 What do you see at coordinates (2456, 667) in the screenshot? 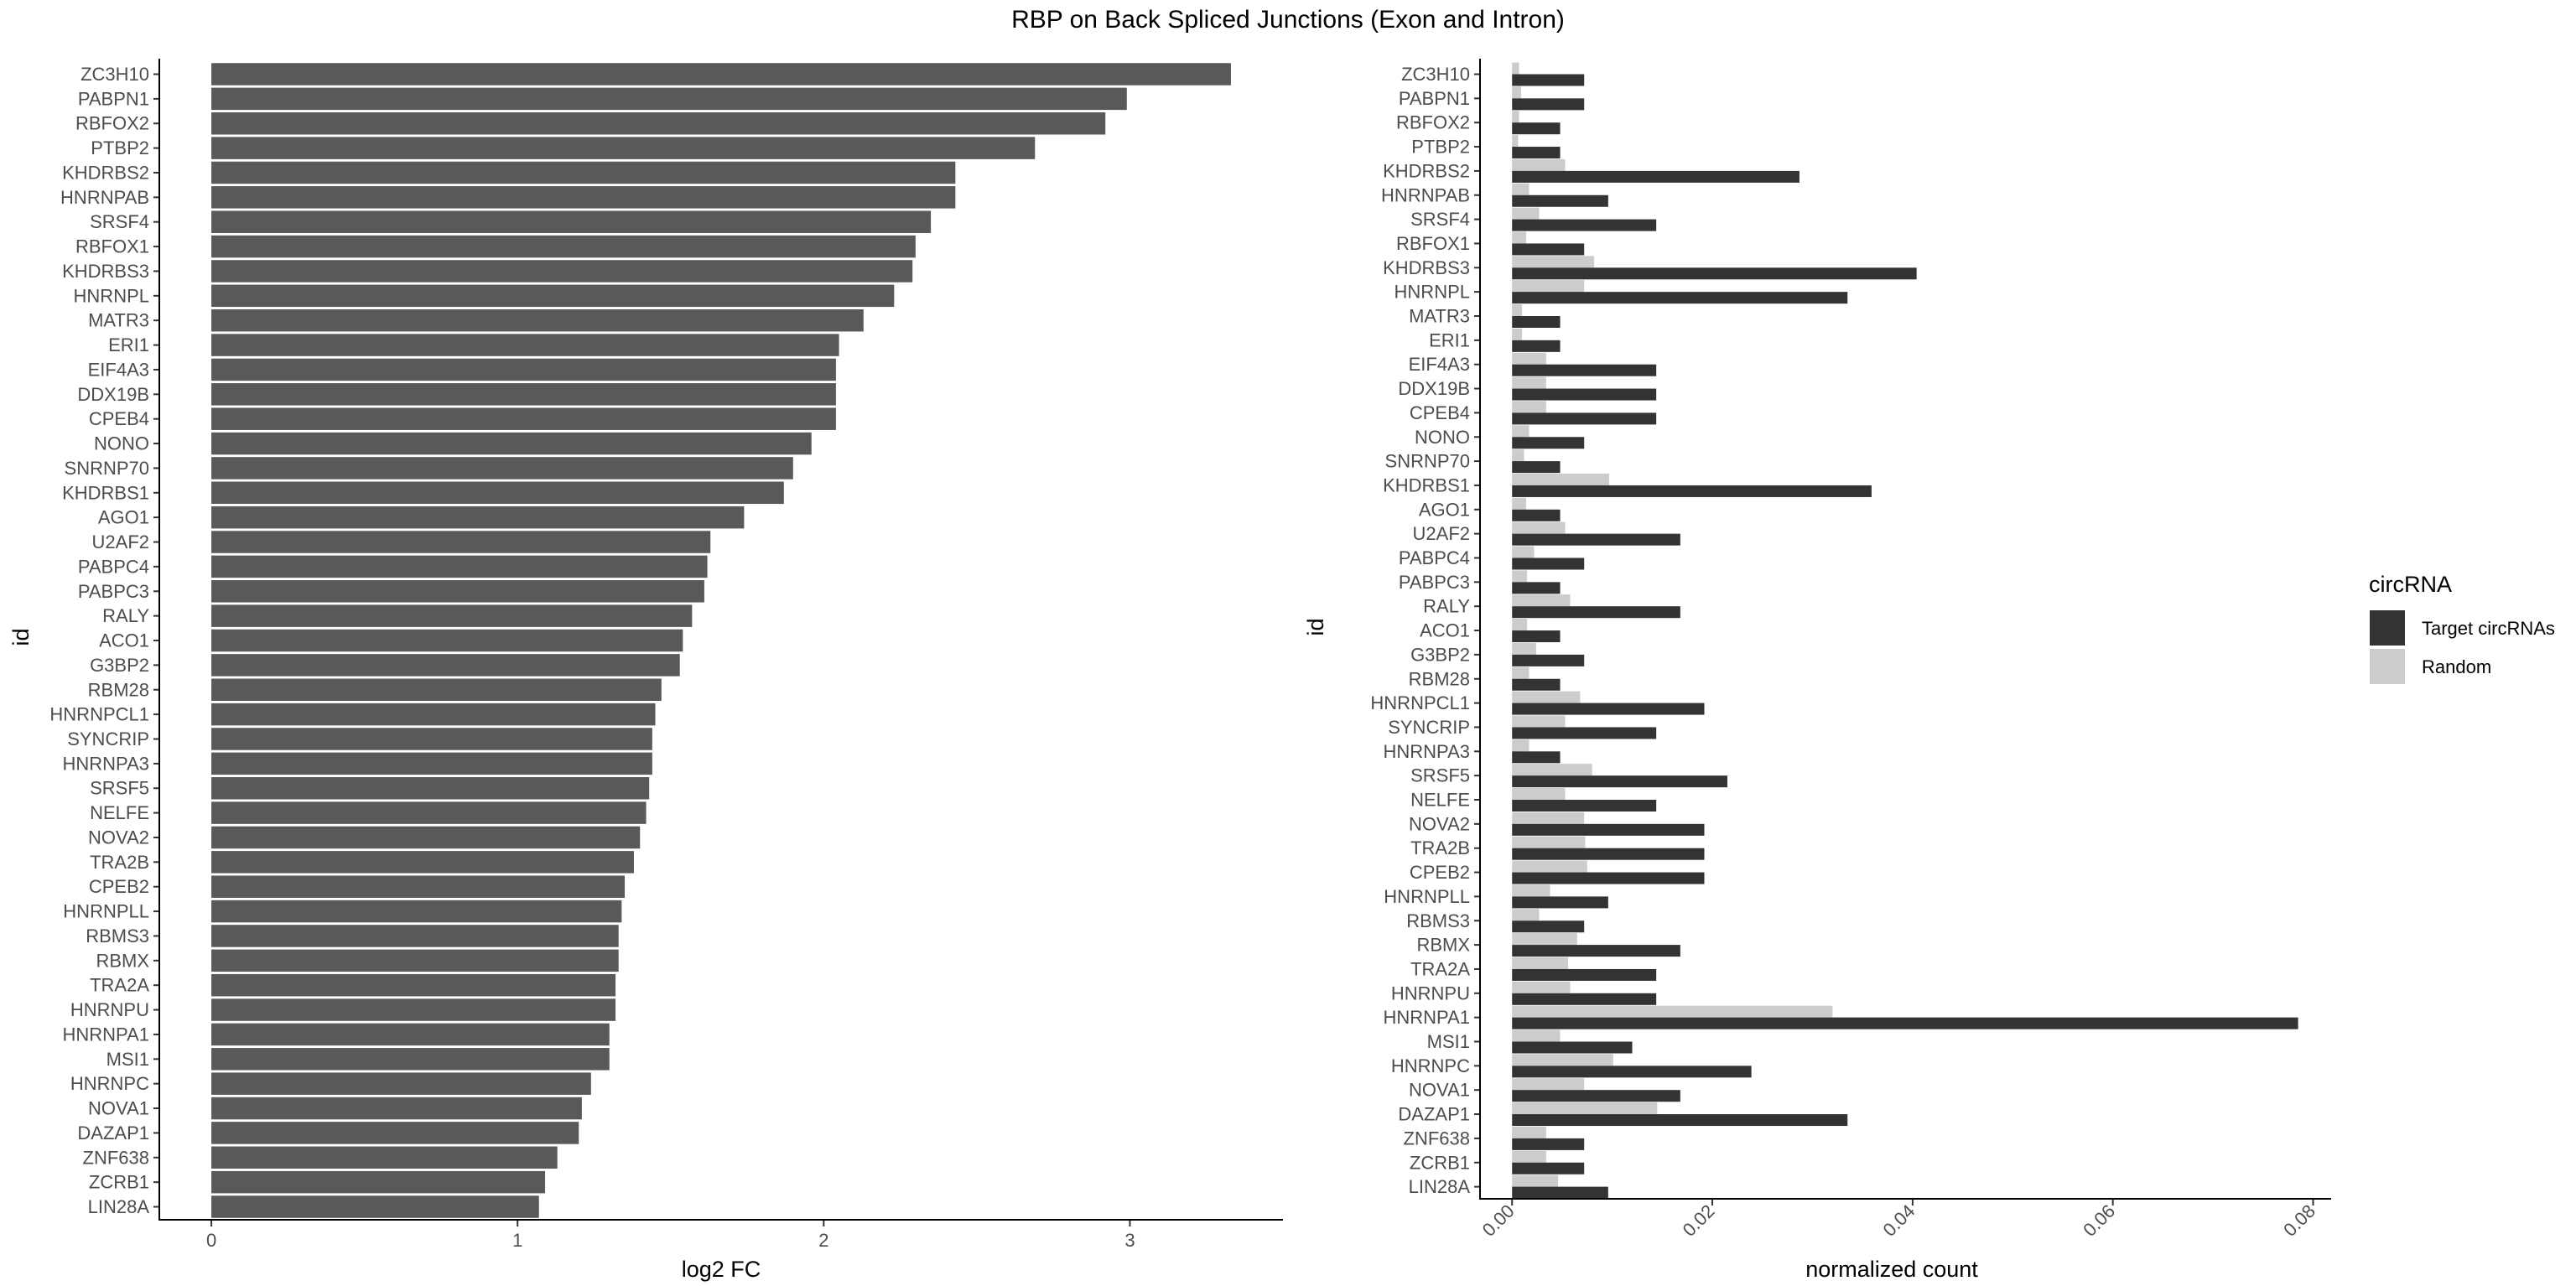
I see `legend-label-random: Random` at bounding box center [2456, 667].